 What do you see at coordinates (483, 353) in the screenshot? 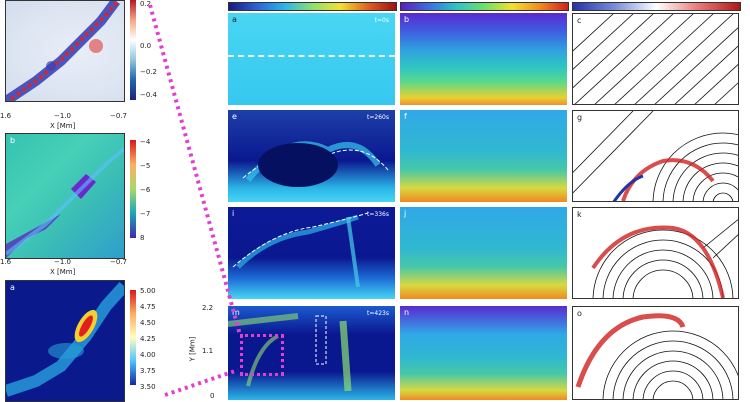
I see `panel-n: n` at bounding box center [483, 353].